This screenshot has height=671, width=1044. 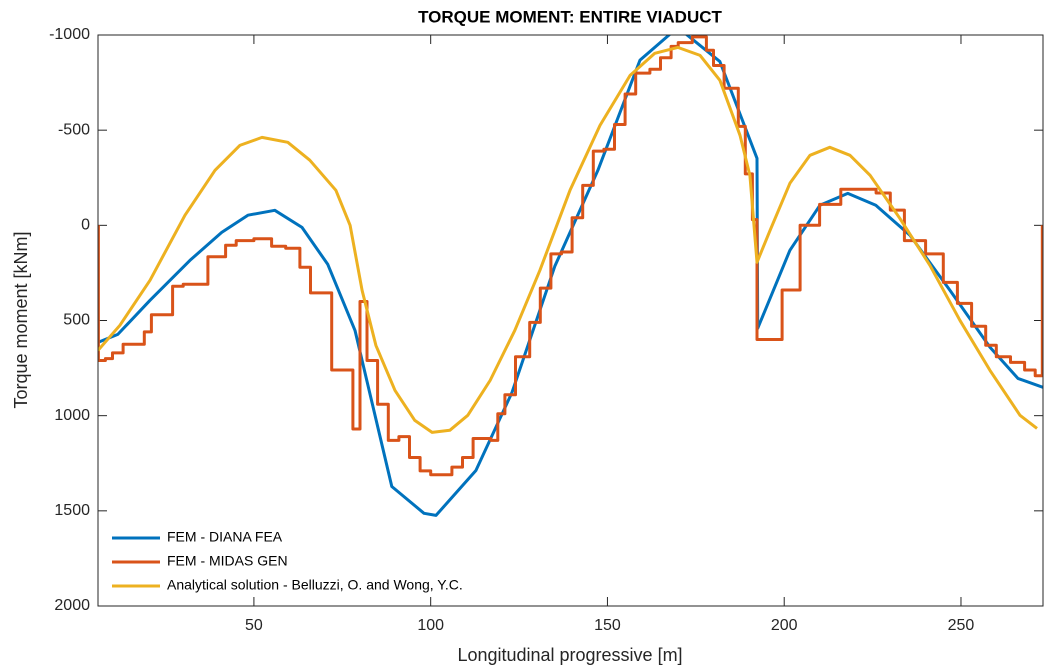 I want to click on y-tick-label: -1000, so click(x=69, y=34).